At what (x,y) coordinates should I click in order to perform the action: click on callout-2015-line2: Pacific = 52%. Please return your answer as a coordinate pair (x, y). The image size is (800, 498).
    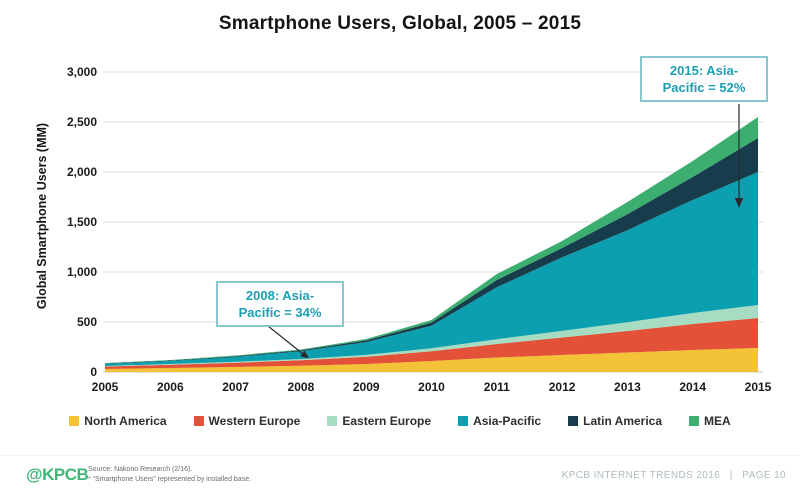
    Looking at the image, I should click on (704, 88).